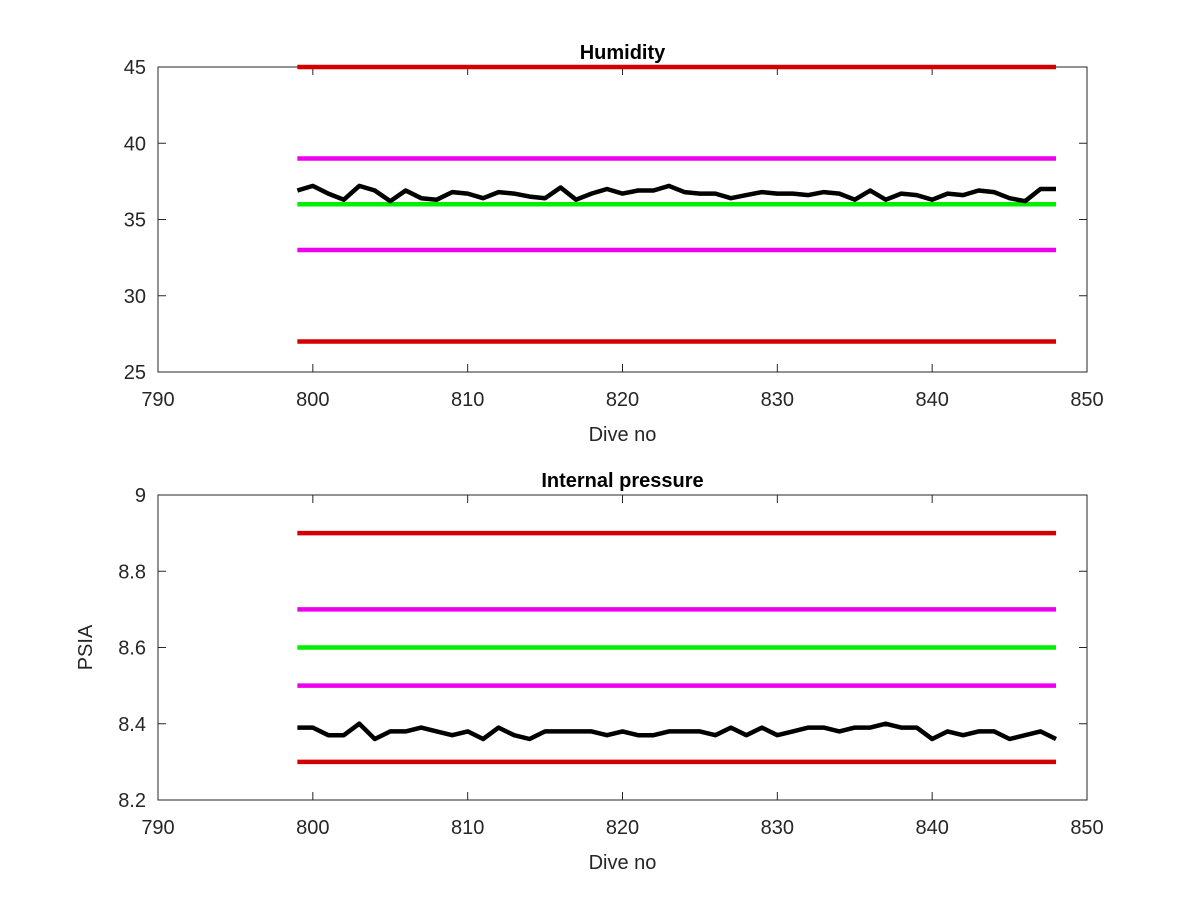 The height and width of the screenshot is (900, 1200). Describe the element at coordinates (135, 144) in the screenshot. I see `y-tick-label: 40` at that location.